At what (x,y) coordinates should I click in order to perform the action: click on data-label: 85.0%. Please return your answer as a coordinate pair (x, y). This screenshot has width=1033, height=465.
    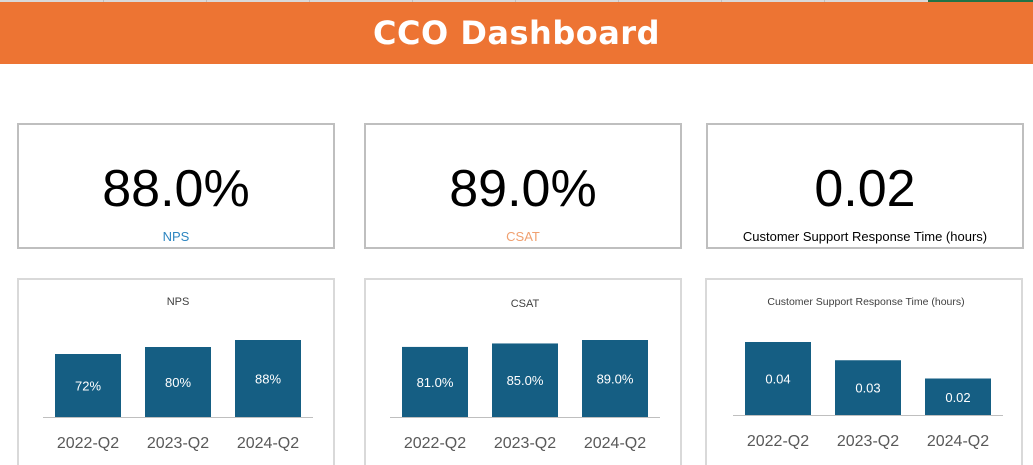
    Looking at the image, I should click on (525, 380).